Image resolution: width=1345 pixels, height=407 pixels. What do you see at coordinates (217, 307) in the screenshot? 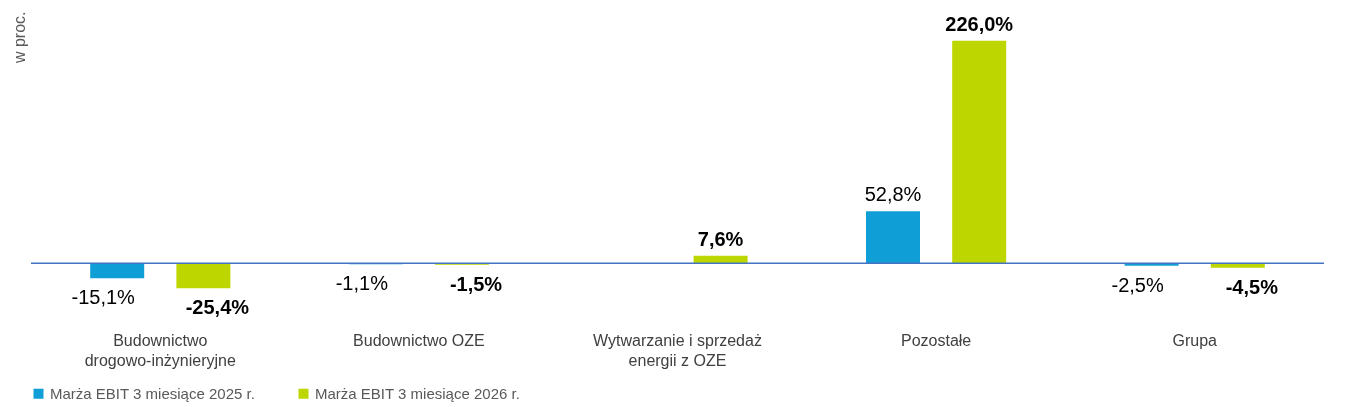
I see `data-label: -25,4%` at bounding box center [217, 307].